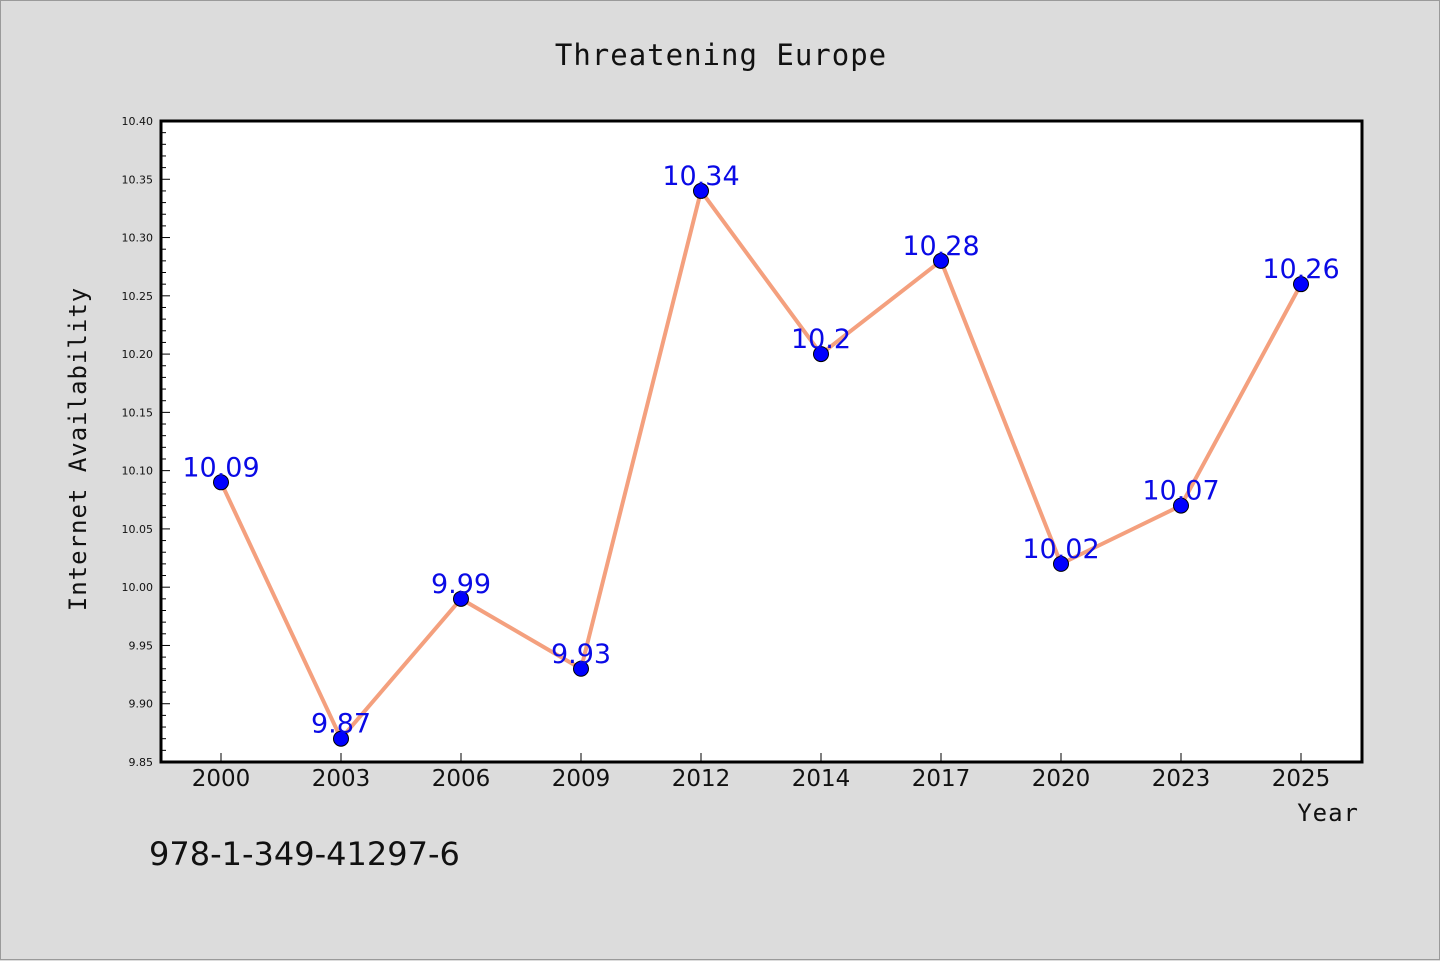 This screenshot has height=961, width=1440. What do you see at coordinates (138, 179) in the screenshot?
I see `y-tick-label: 10.35` at bounding box center [138, 179].